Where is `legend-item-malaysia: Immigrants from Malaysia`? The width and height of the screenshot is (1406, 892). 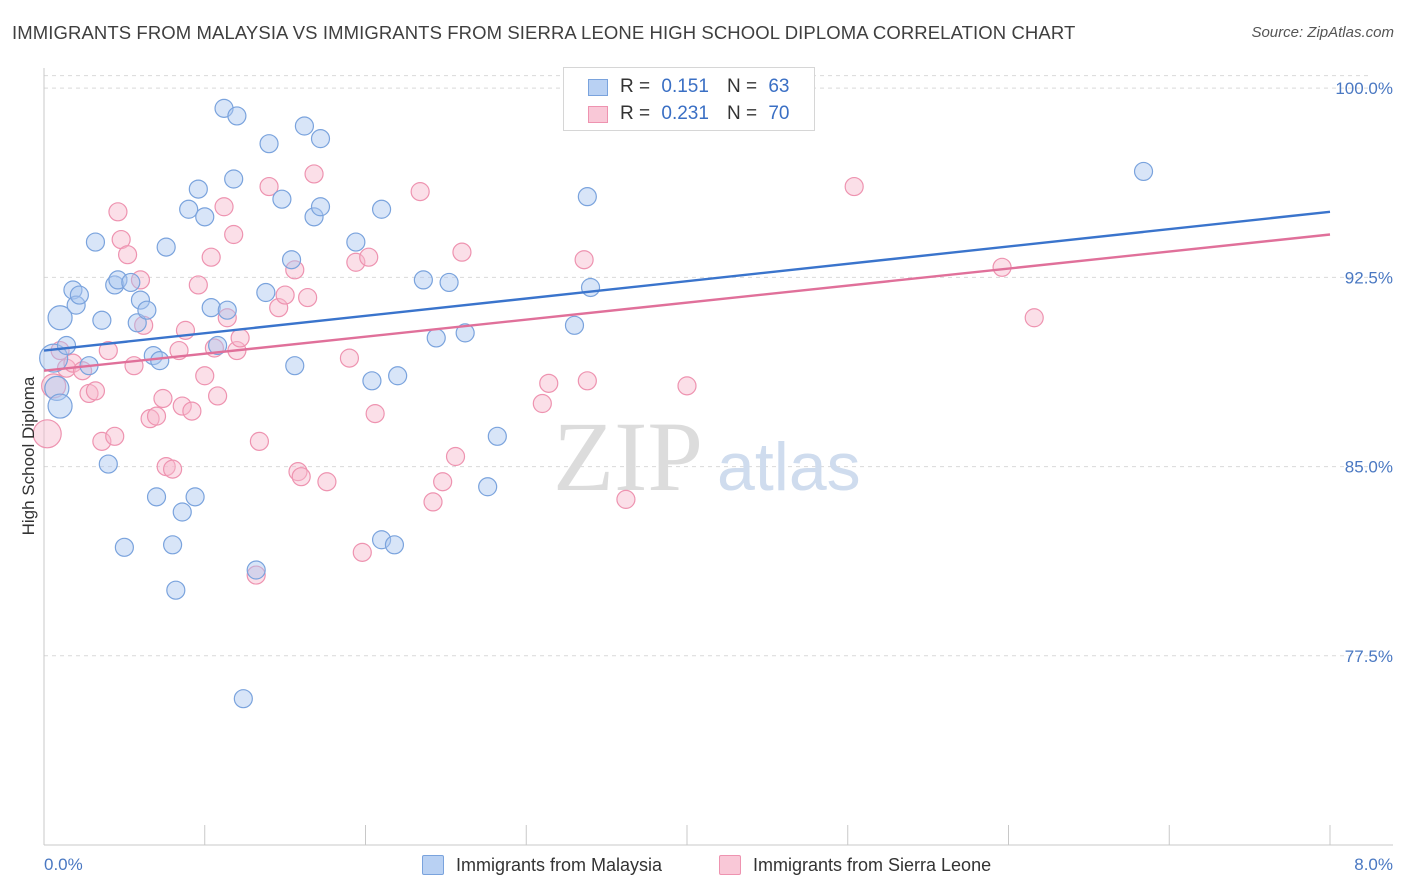 legend-item-malaysia: Immigrants from Malaysia is located at coordinates (542, 865).